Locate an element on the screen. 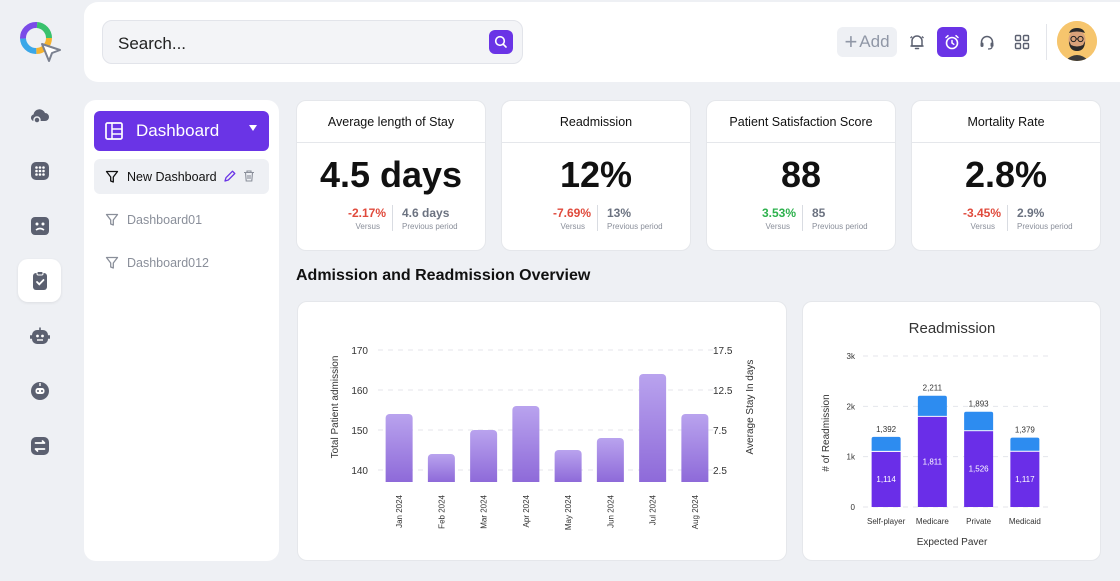 This screenshot has height=581, width=1120. y2-tick-label: 2.5 is located at coordinates (720, 471).